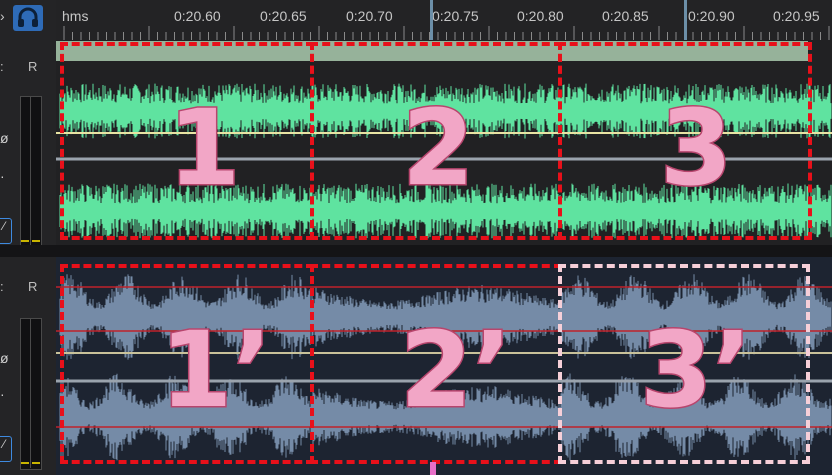 Image resolution: width=832 pixels, height=475 pixels. What do you see at coordinates (696, 148) in the screenshot?
I see `segment-label-3: 3` at bounding box center [696, 148].